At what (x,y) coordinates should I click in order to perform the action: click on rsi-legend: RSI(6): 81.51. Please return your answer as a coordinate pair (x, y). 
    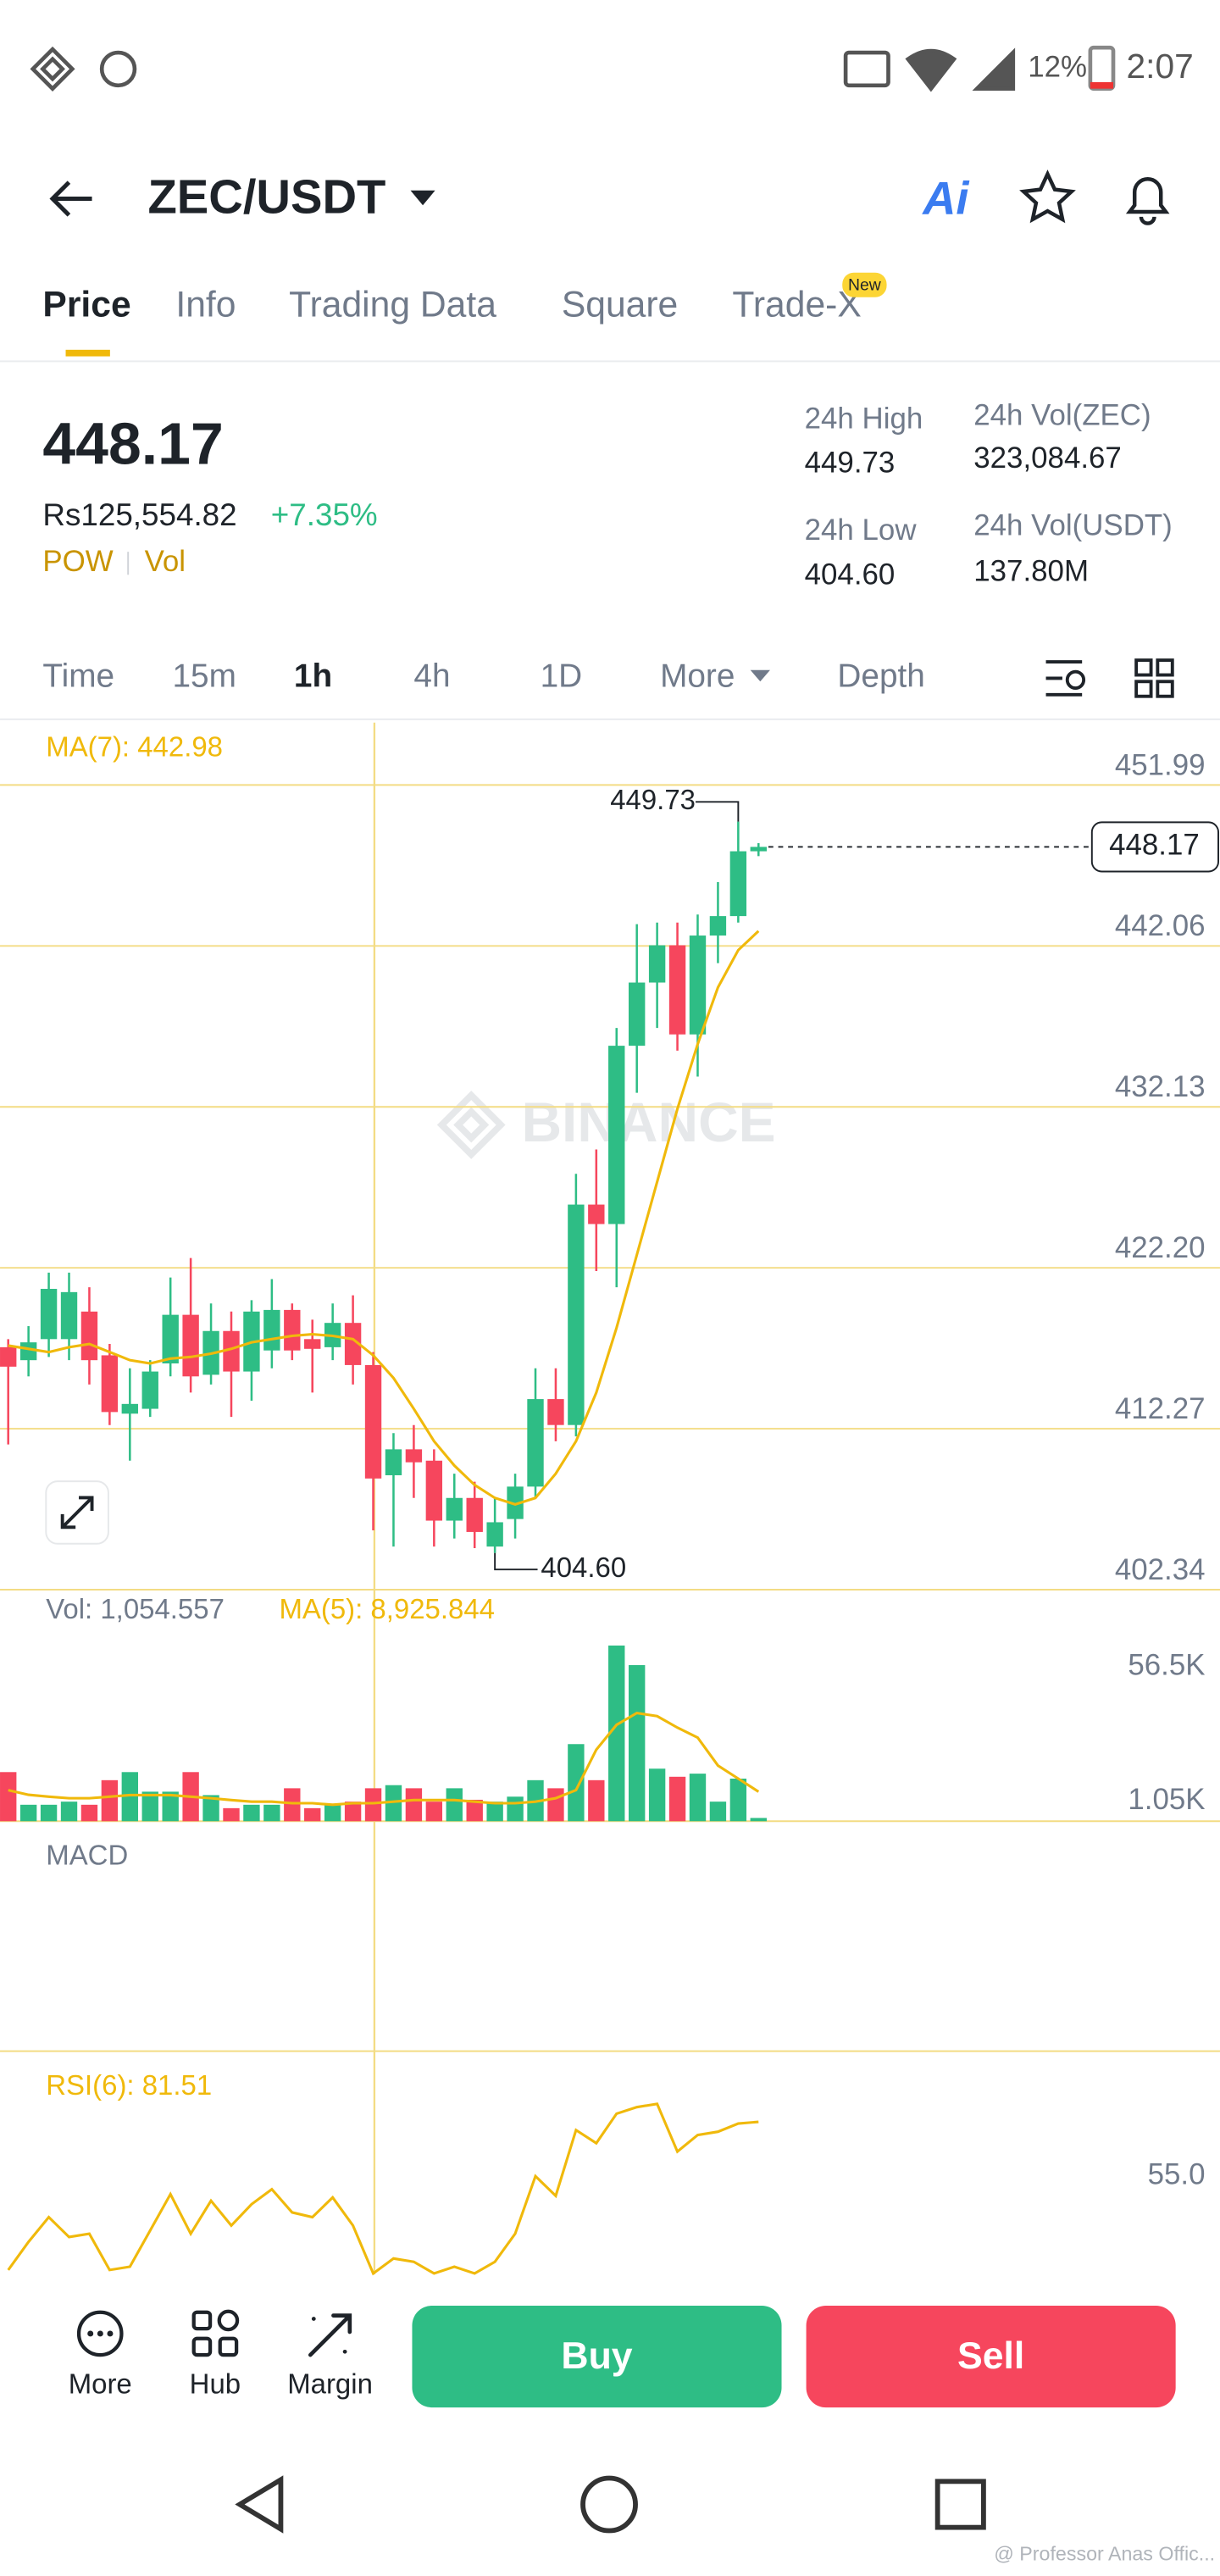
    Looking at the image, I should click on (129, 2085).